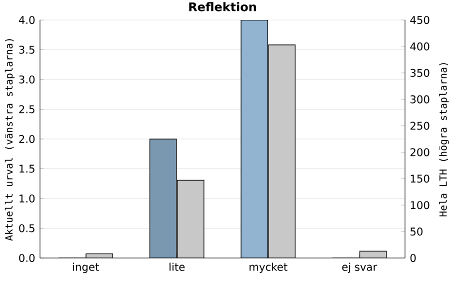  Describe the element at coordinates (413, 258) in the screenshot. I see `y2-tick-label: 0` at that location.